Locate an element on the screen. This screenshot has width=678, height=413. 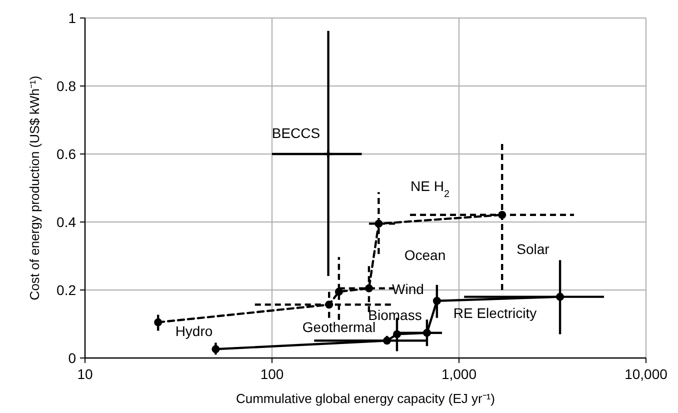
annotation: BECCS is located at coordinates (296, 133).